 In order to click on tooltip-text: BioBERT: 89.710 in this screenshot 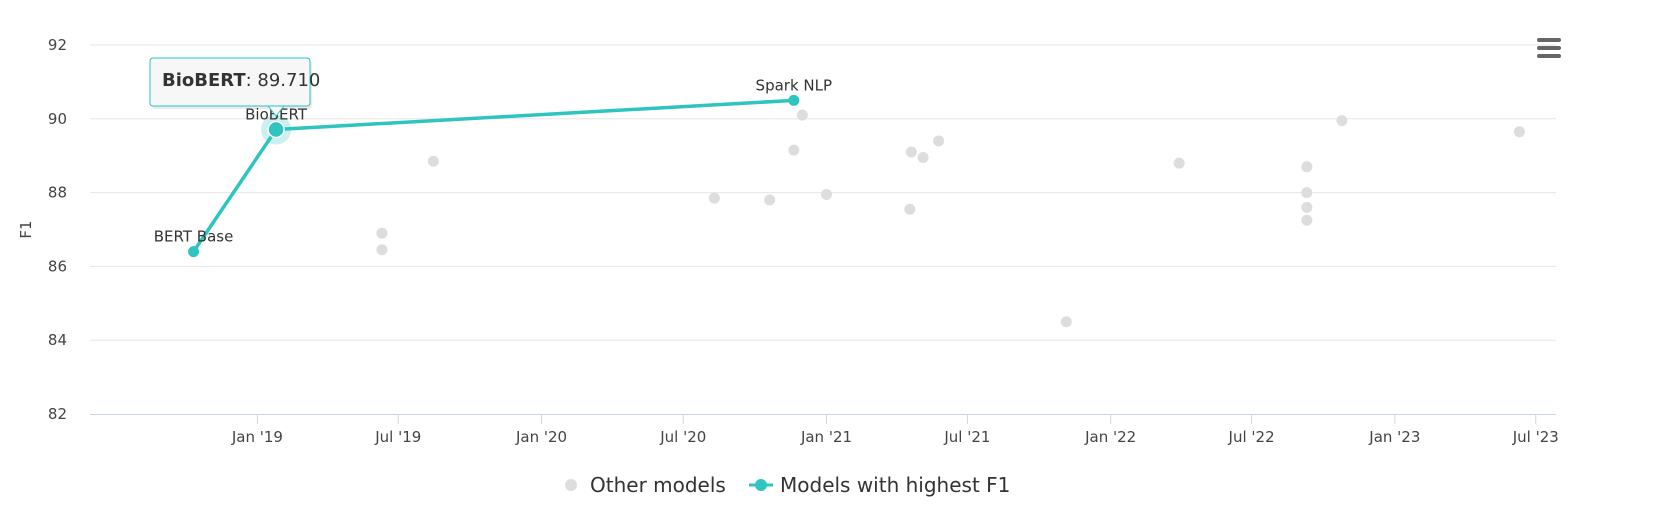, I will do `click(241, 80)`.